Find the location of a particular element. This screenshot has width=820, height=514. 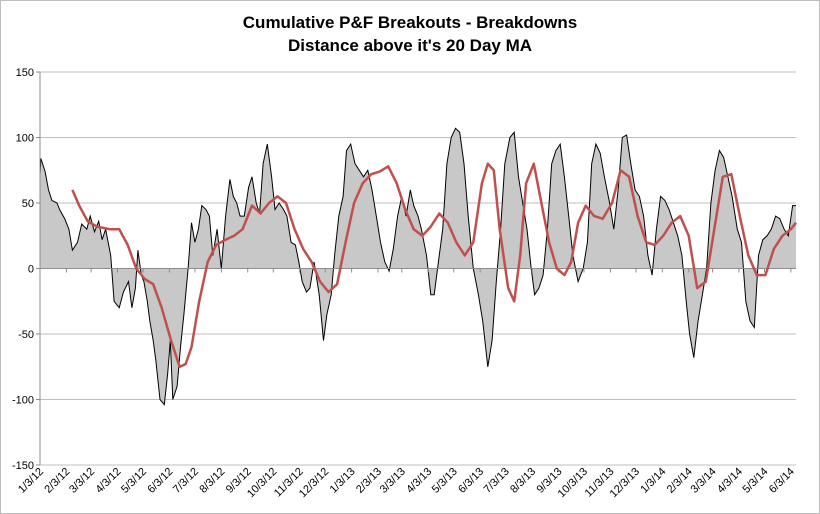

x-tick-label: 4/3/12 is located at coordinates (108, 481).